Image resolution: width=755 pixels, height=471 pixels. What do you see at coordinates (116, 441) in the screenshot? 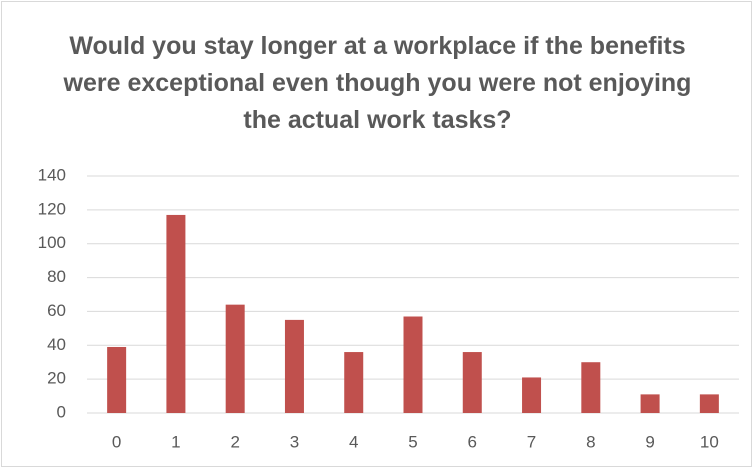
I see `x-tick-label: 0` at bounding box center [116, 441].